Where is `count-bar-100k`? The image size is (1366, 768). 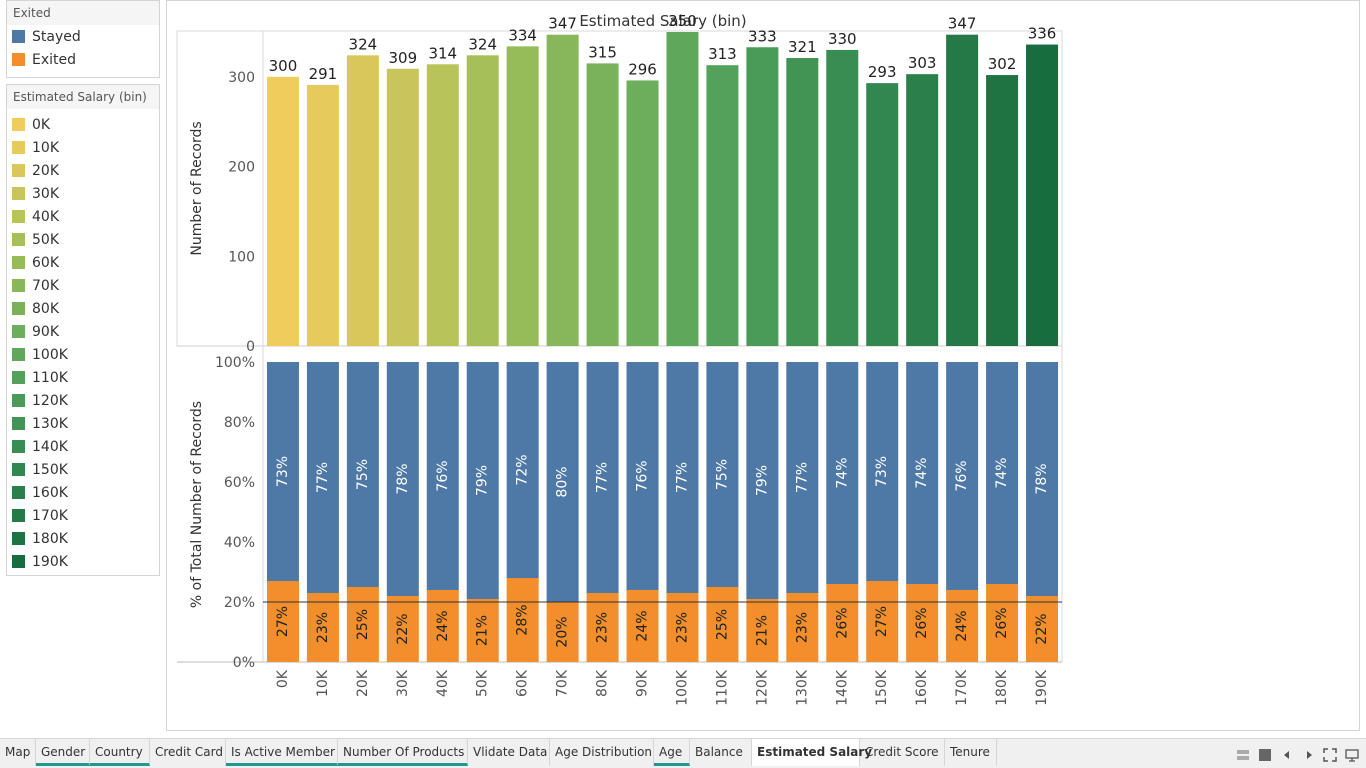 count-bar-100k is located at coordinates (682, 189).